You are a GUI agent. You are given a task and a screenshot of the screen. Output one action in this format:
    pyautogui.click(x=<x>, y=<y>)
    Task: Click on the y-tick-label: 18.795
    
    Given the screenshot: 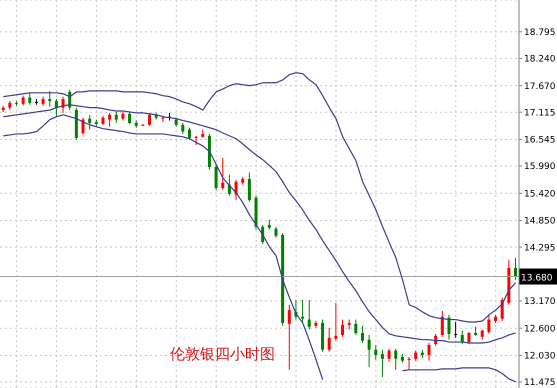 What is the action you would take?
    pyautogui.click(x=540, y=33)
    